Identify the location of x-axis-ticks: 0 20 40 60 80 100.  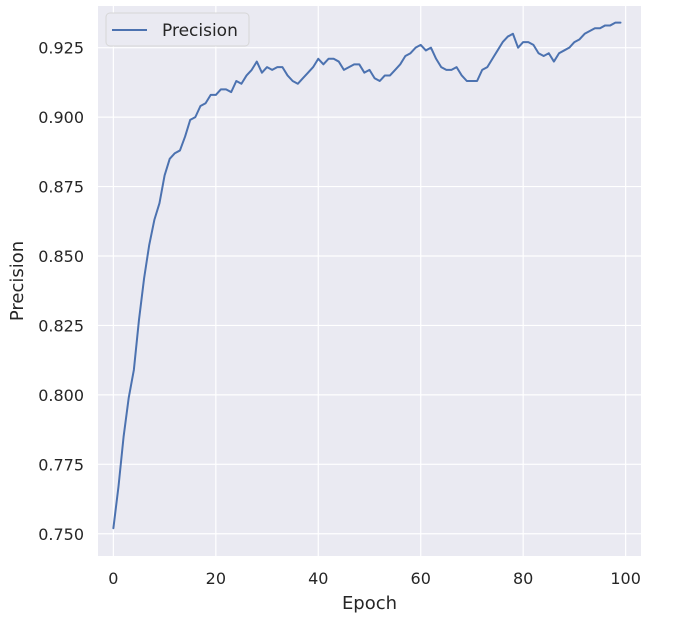
(374, 578).